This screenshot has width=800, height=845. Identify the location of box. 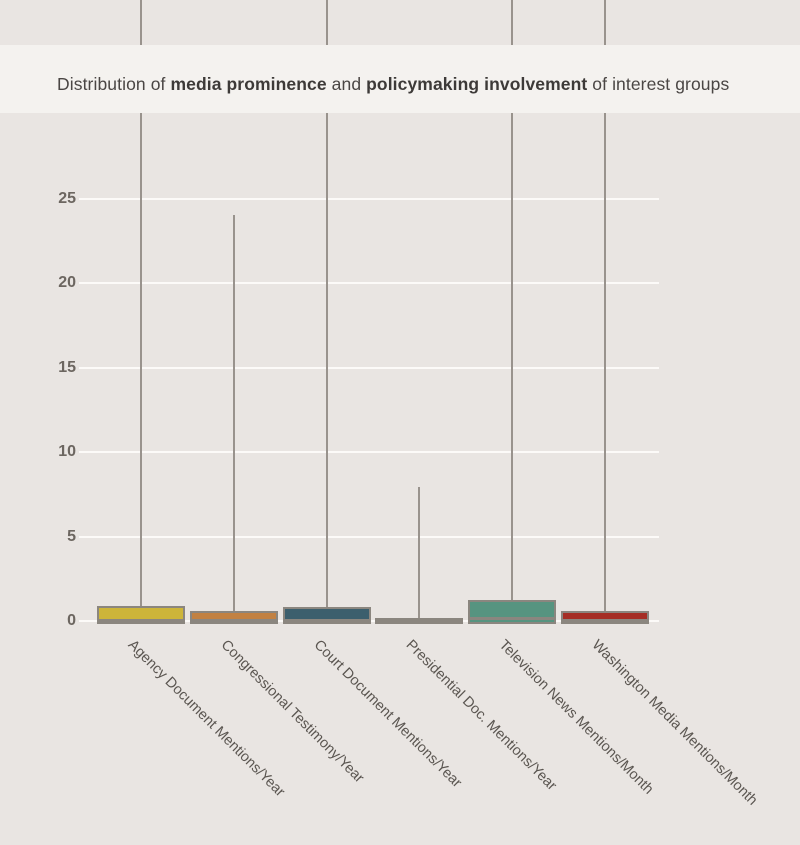
(512, 612).